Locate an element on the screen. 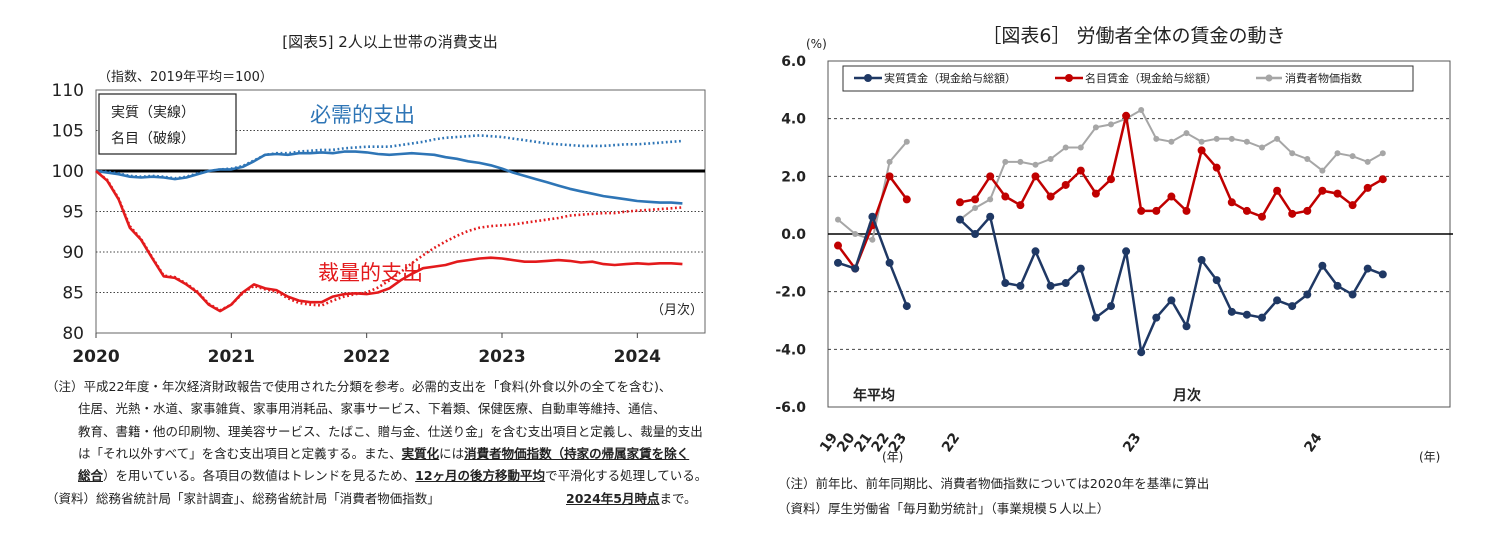 This screenshot has width=1496, height=548. chart5-annotation-necessary: 必需的支出 is located at coordinates (362, 115).